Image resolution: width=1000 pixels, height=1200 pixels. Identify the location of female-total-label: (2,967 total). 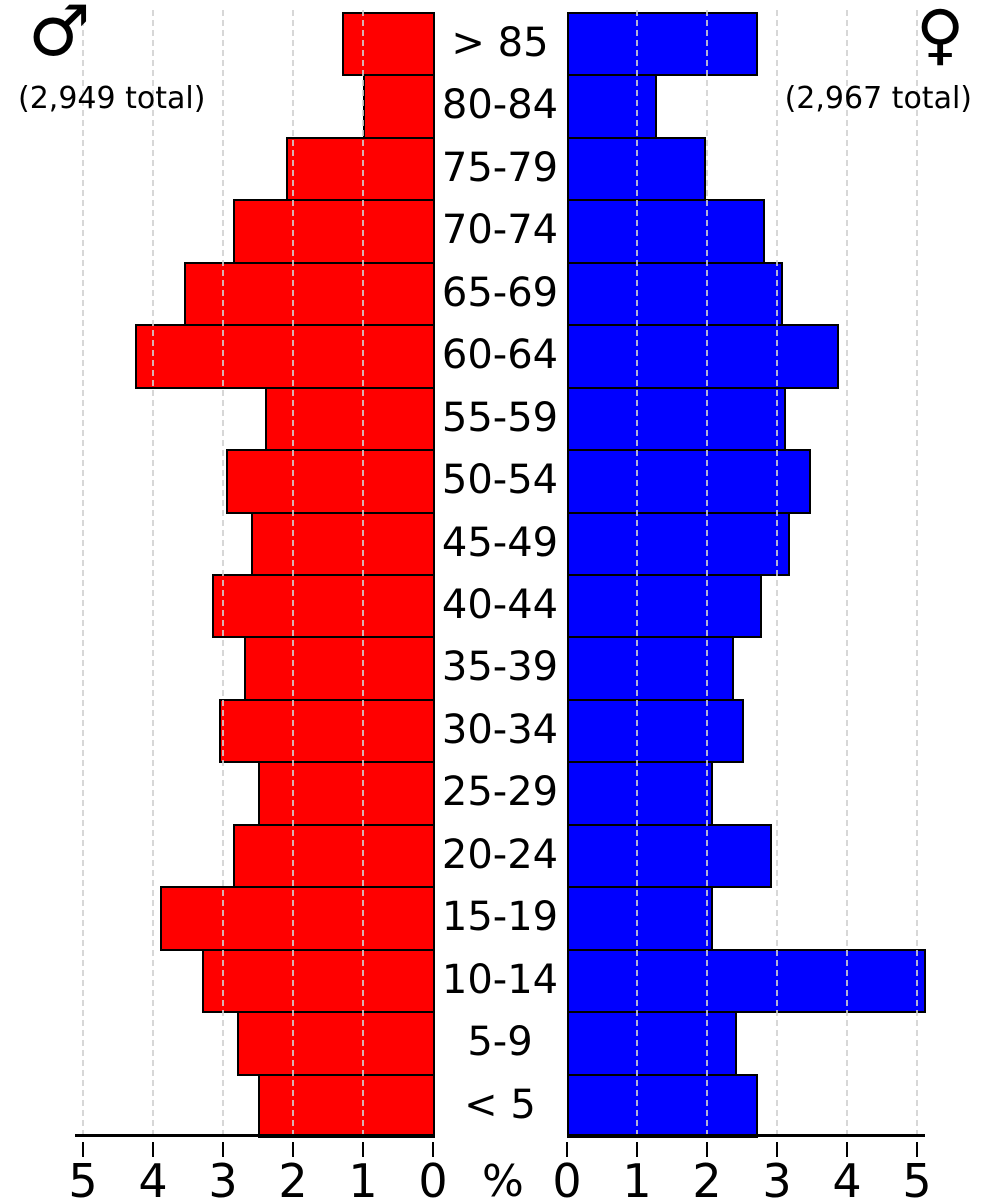
(878, 98).